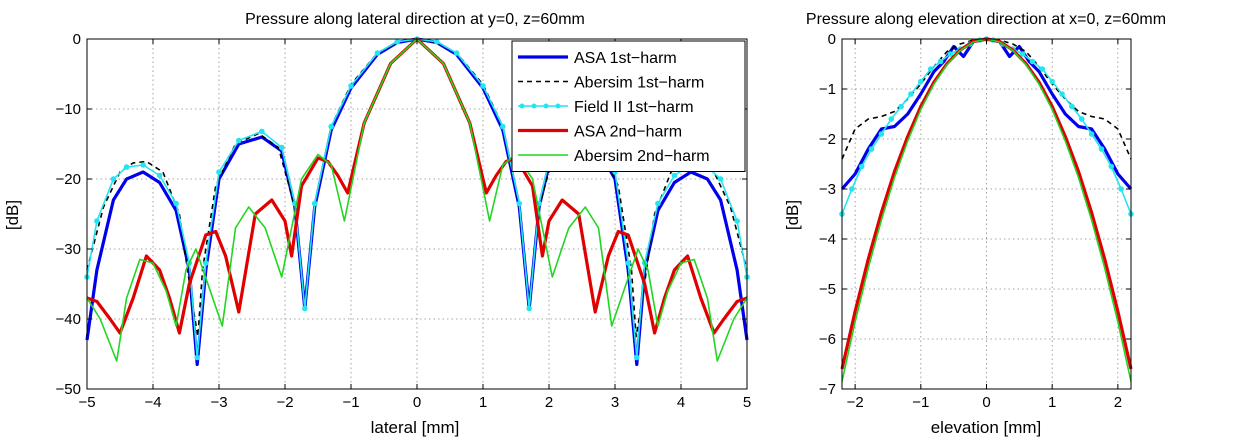  Describe the element at coordinates (747, 402) in the screenshot. I see `x-tick-label: 5` at that location.